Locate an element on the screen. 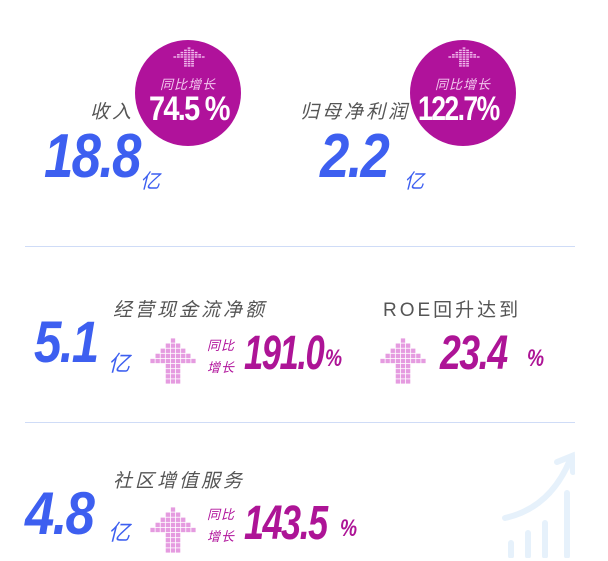  cash-flow-growth: 191.0 is located at coordinates (284, 353).